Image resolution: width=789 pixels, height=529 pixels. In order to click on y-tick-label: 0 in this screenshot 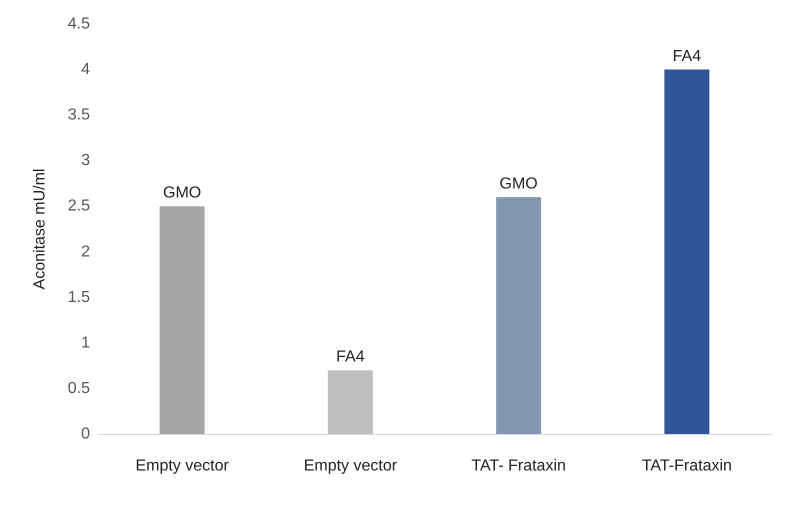, I will do `click(85, 434)`.